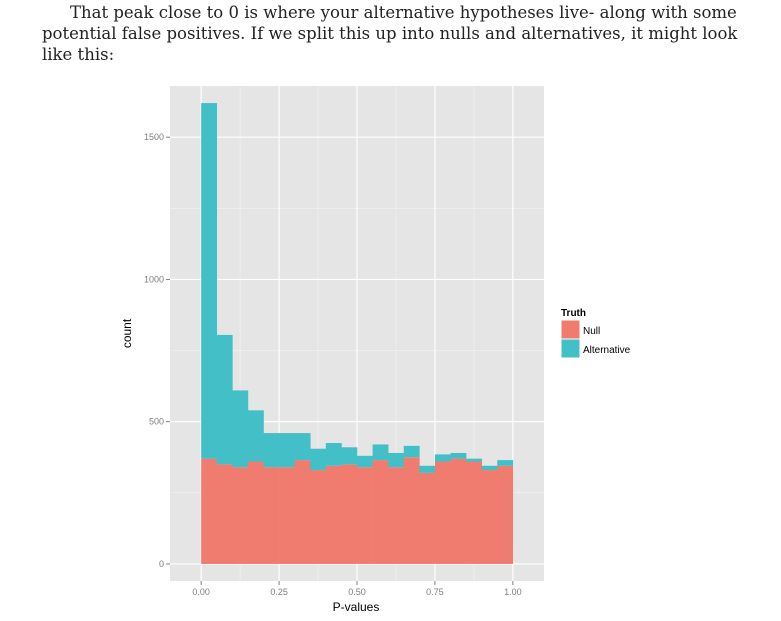  Describe the element at coordinates (570, 348) in the screenshot. I see `legend-key-alternative` at that location.